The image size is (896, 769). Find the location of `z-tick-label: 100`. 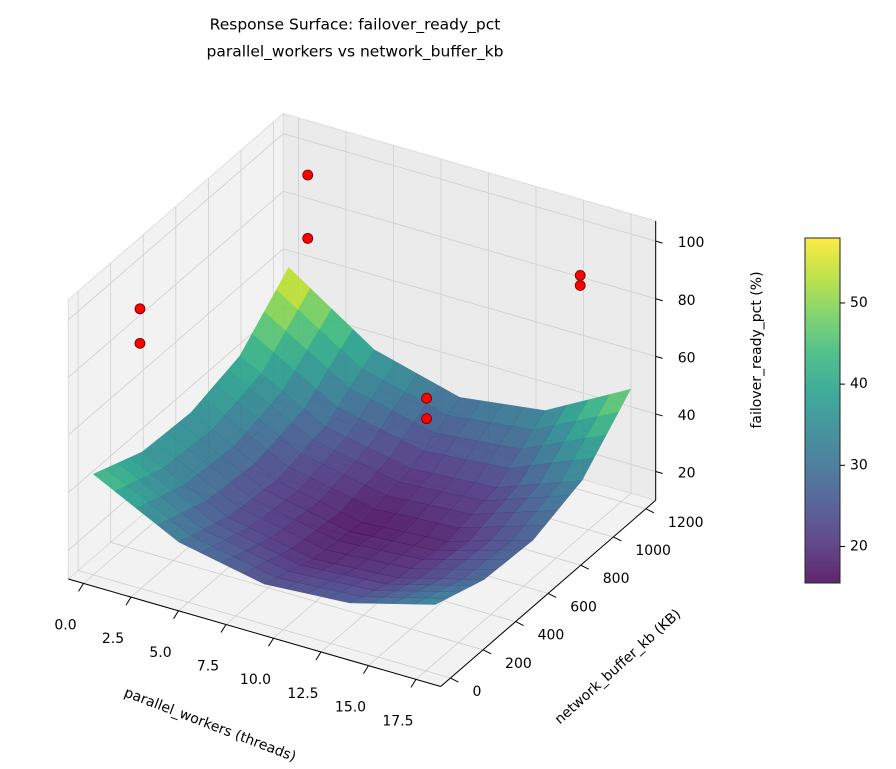

z-tick-label: 100 is located at coordinates (691, 243).